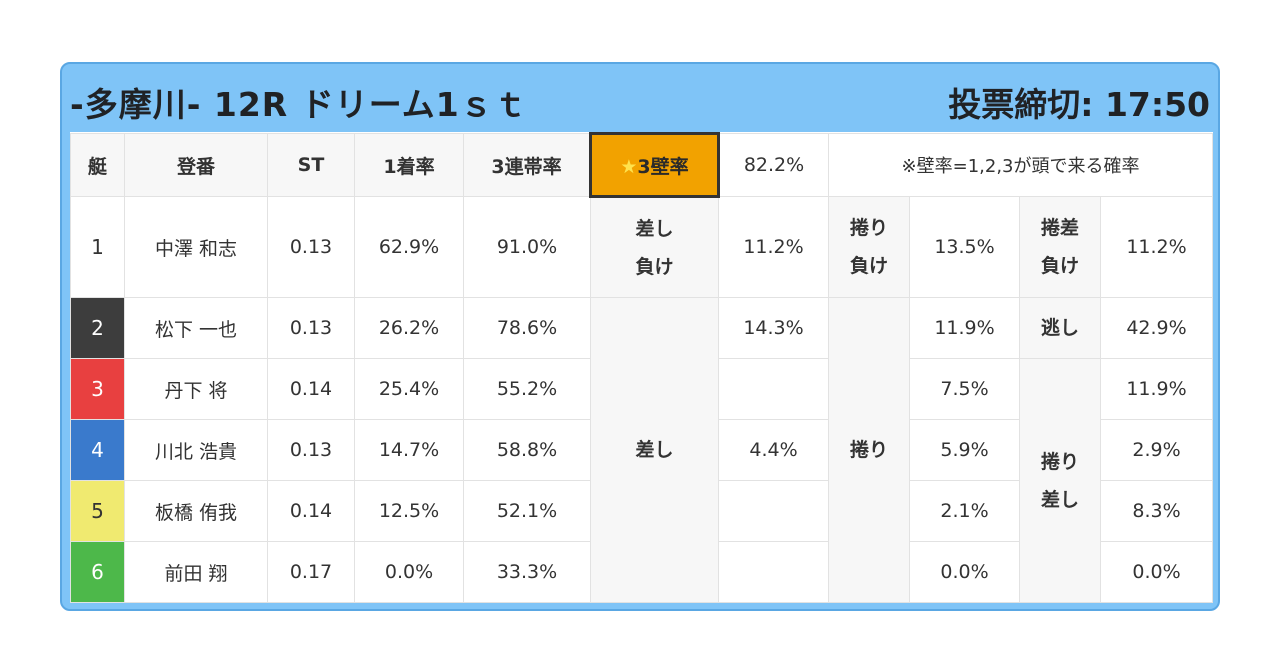 The width and height of the screenshot is (1280, 670). What do you see at coordinates (1156, 328) in the screenshot?
I see `nige-value: 42.9%` at bounding box center [1156, 328].